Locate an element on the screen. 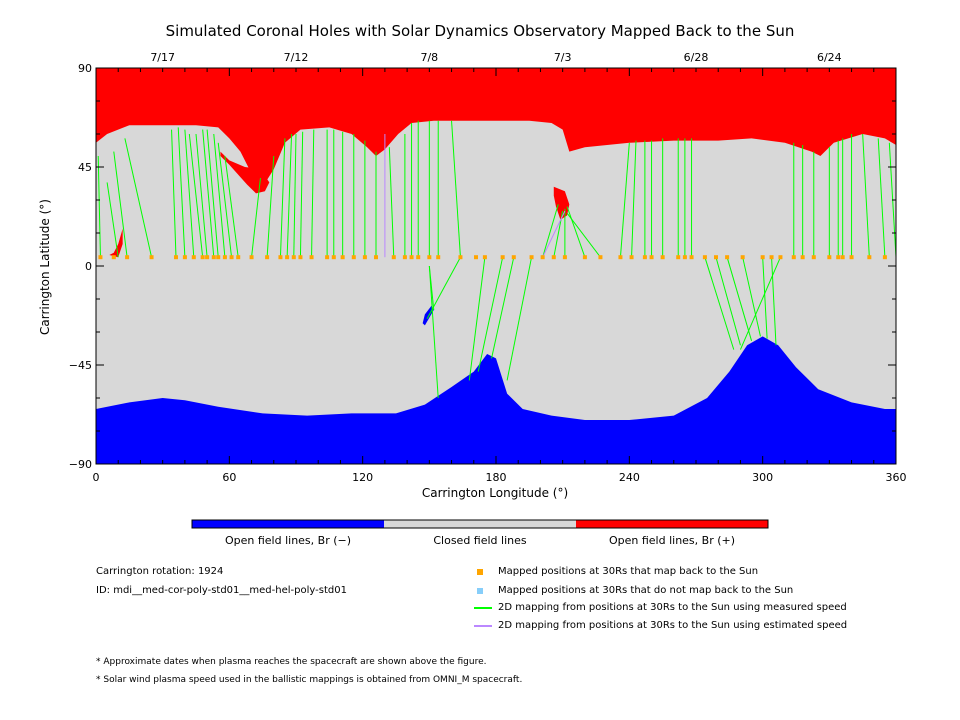  y-axis-label: Carrington Latitude (°) is located at coordinates (45, 267).